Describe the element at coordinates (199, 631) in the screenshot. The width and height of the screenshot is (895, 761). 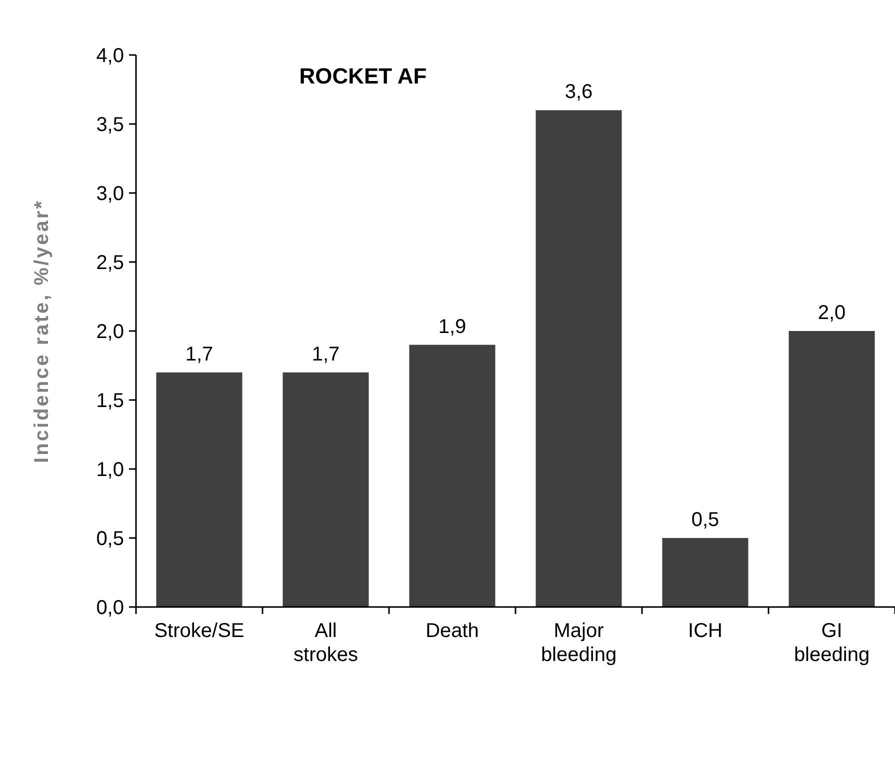
I see `x-tick-label: Stroke/SE` at that location.